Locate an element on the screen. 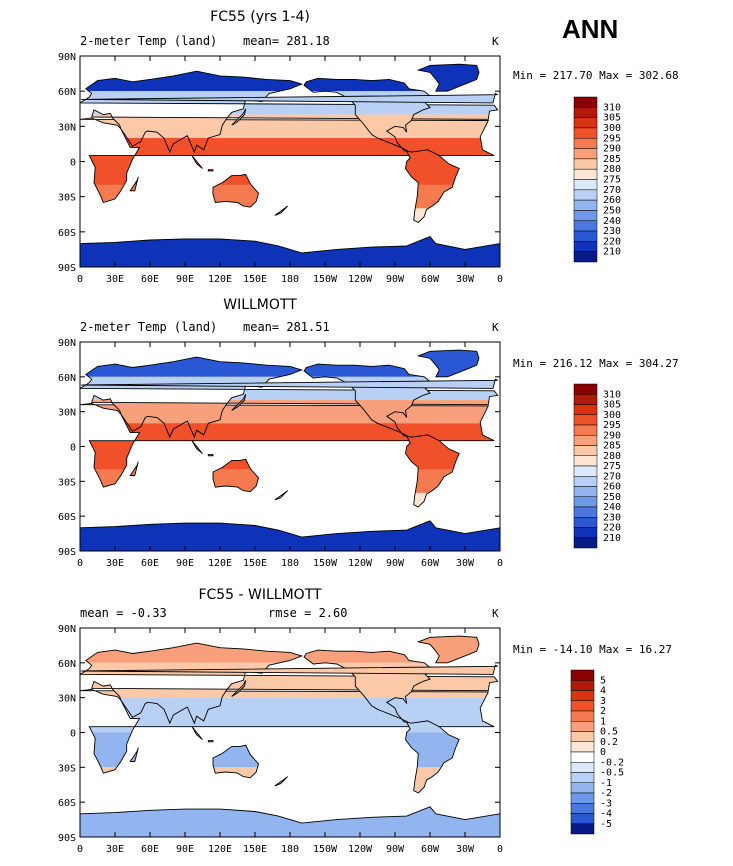 This screenshot has width=733, height=866. colorbar-label: -1 is located at coordinates (606, 783).